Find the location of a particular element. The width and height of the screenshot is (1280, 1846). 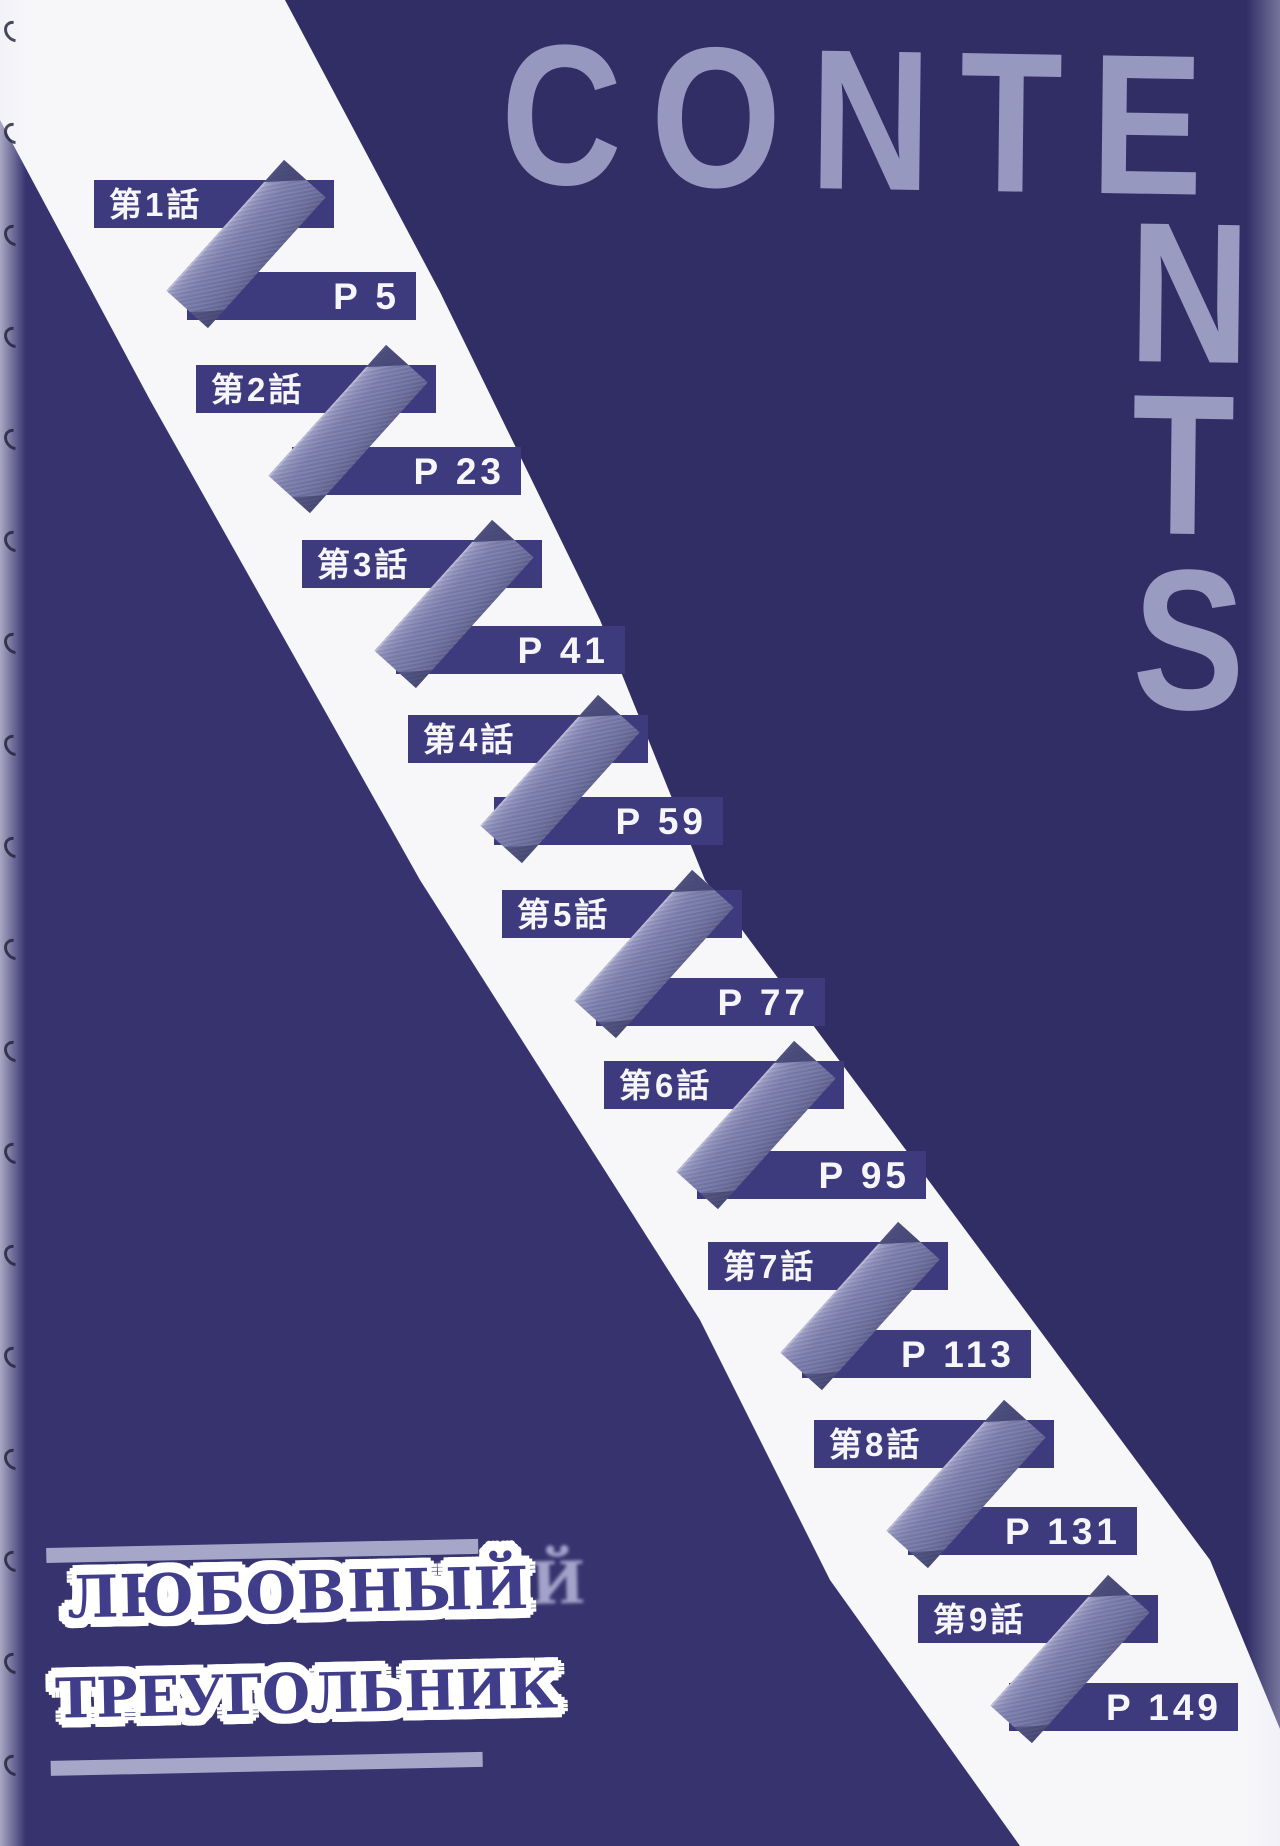

series-logo: ЛЮБОВНЫЙ ЛЮБОВНЫЙ ТРЕУГОЛЬНИК is located at coordinates (315, 1667).